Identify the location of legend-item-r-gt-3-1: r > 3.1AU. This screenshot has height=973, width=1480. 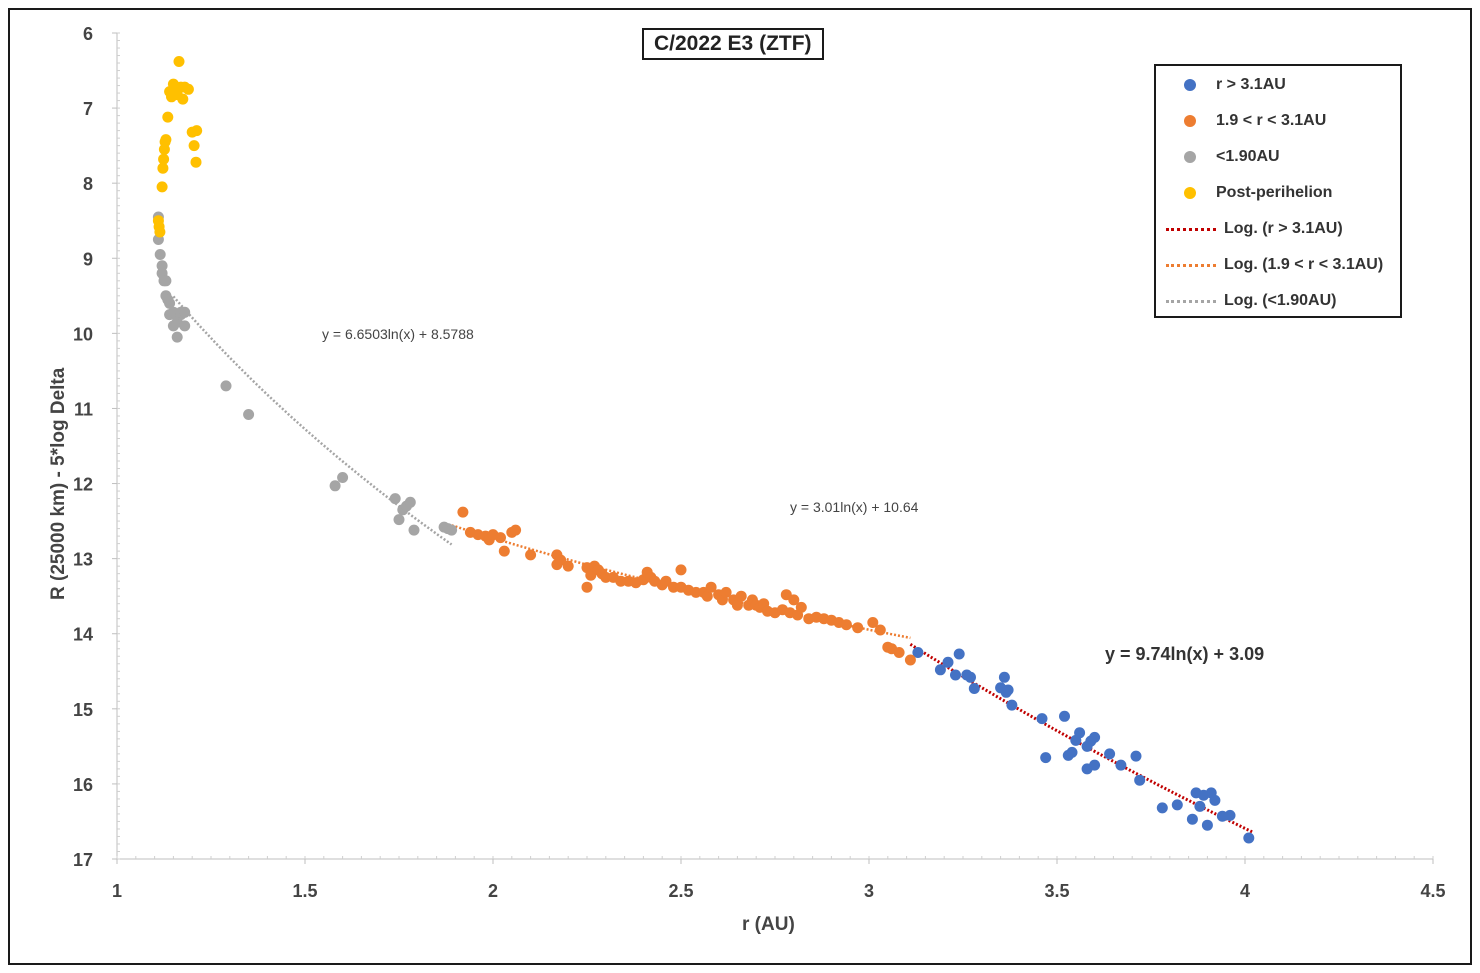
(1221, 85).